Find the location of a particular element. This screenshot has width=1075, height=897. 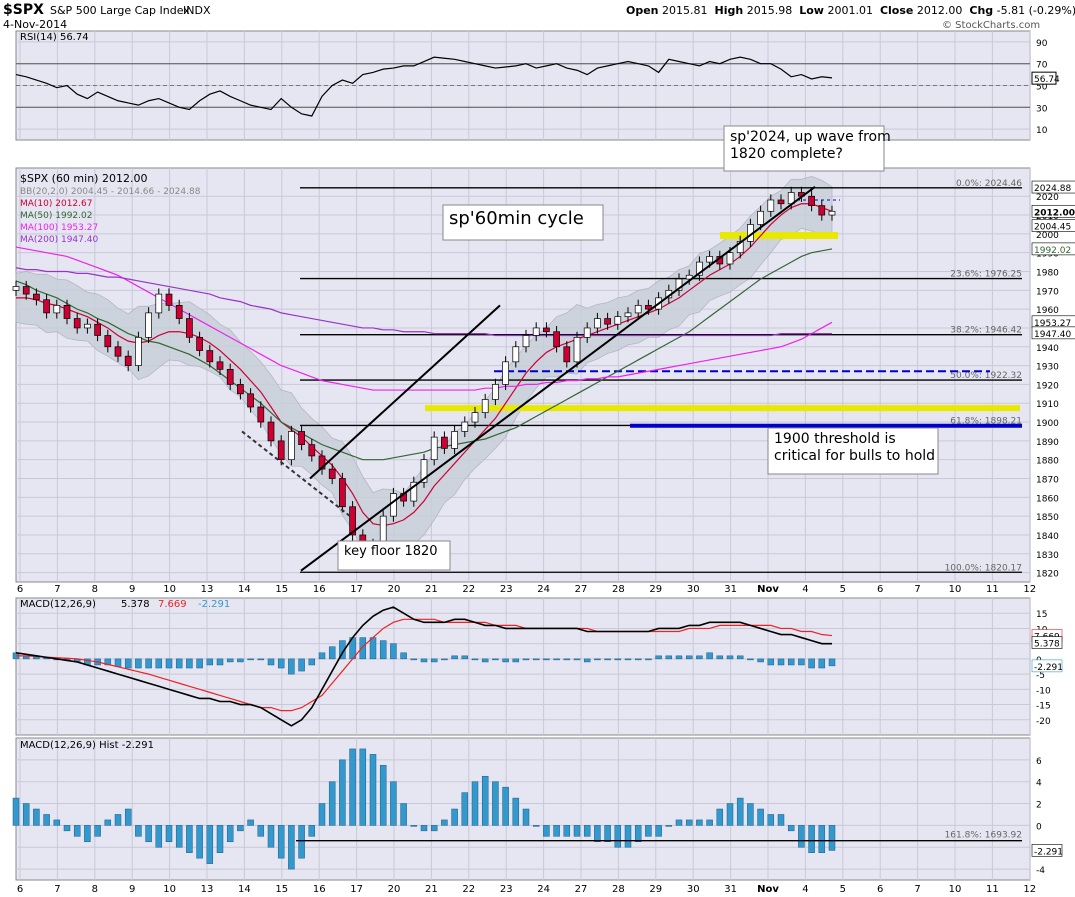

exchange-label: INDX is located at coordinates (197, 10).